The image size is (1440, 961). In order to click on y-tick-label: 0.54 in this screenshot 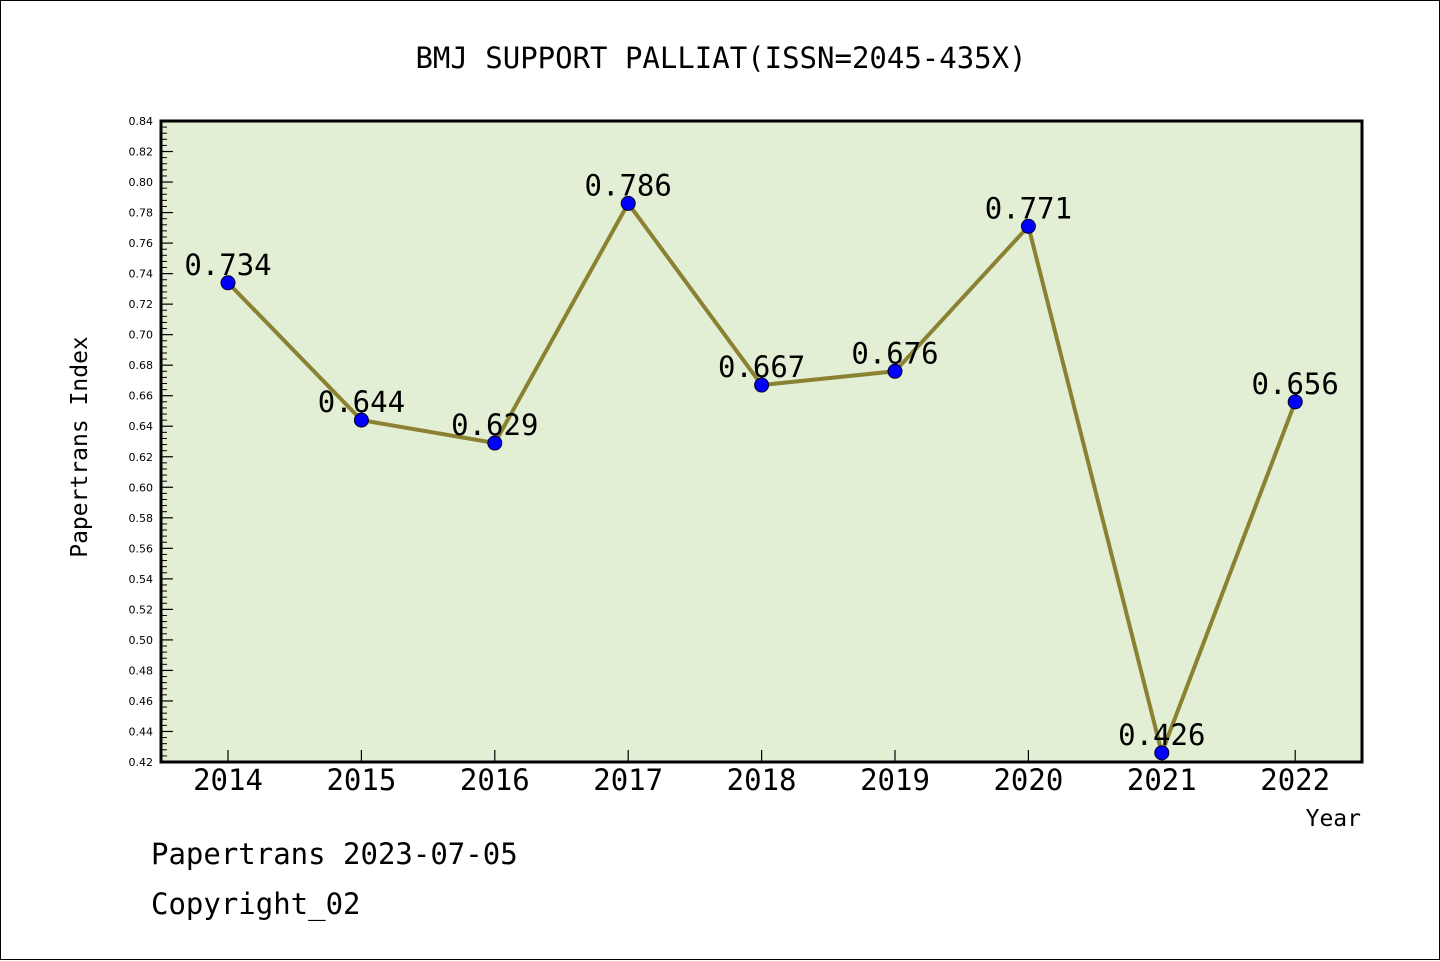, I will do `click(141, 579)`.